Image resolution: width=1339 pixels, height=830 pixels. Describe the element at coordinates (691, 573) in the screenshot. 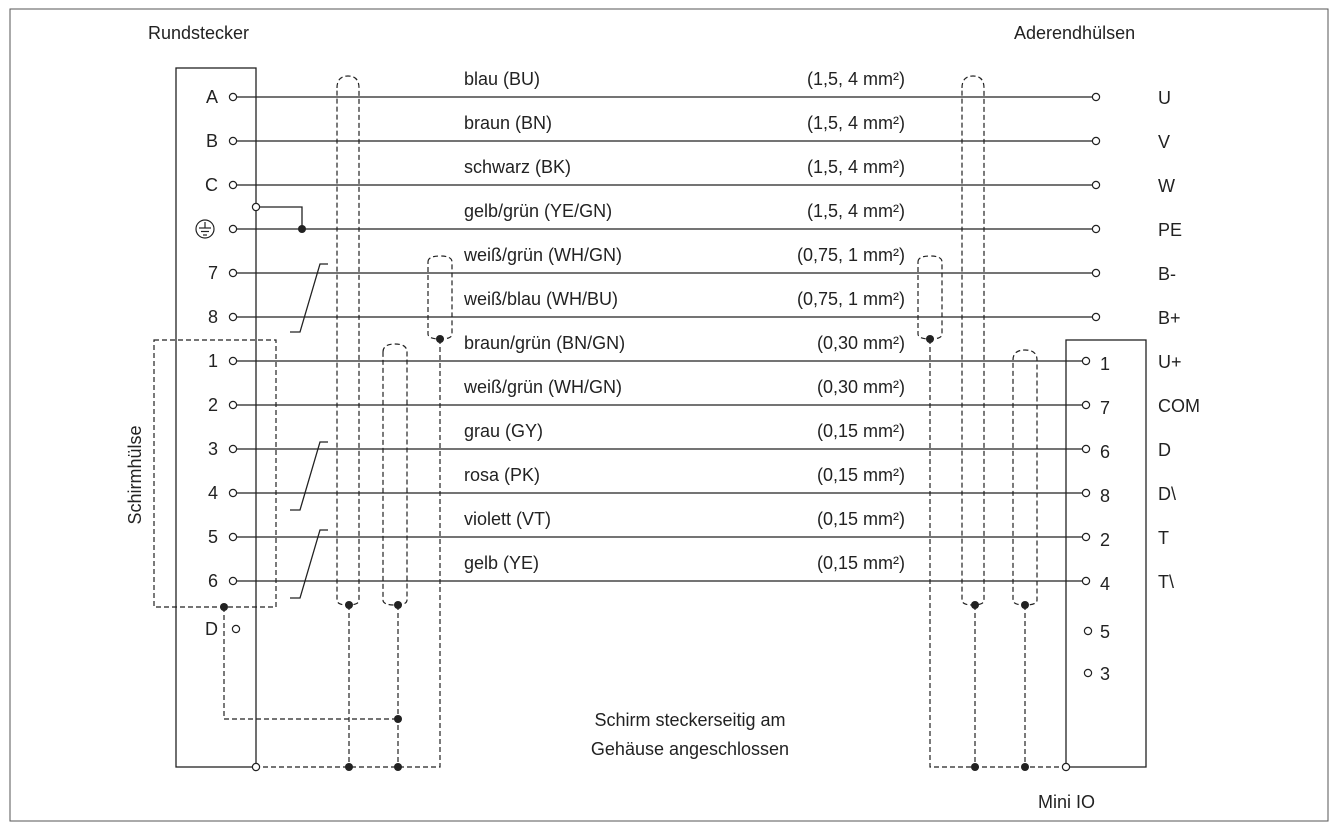

I see `wire-row: 6 gelb (YE) (0,15 mm²) 4 T\` at that location.